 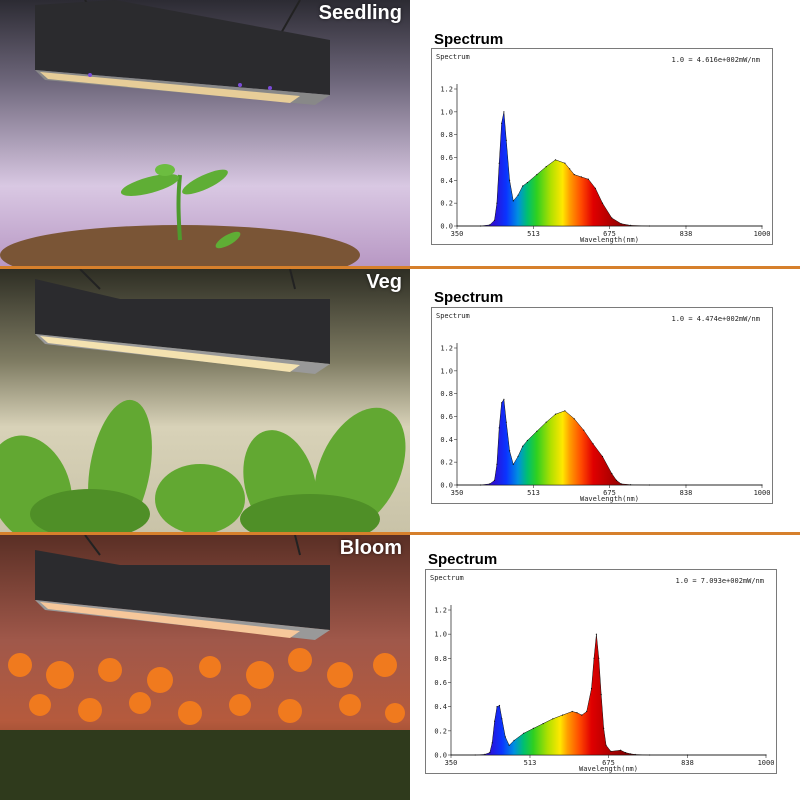 What do you see at coordinates (469, 39) in the screenshot?
I see `spectrum-title-seedling: Spectrum` at bounding box center [469, 39].